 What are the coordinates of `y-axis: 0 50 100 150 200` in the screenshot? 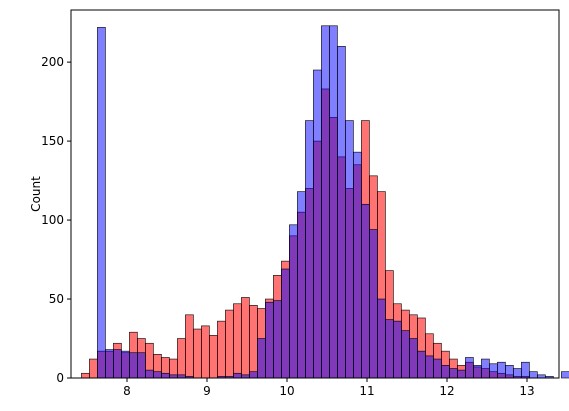 It's located at (56, 220).